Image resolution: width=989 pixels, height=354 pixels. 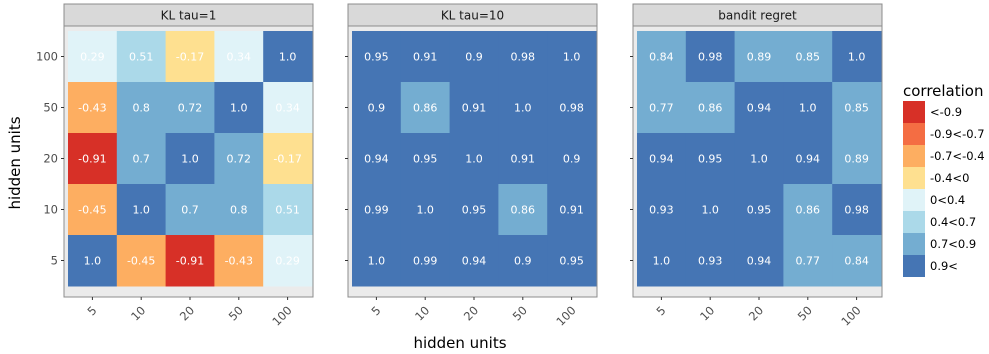 What do you see at coordinates (571, 108) in the screenshot?
I see `cell-value-label: 0.98` at bounding box center [571, 108].